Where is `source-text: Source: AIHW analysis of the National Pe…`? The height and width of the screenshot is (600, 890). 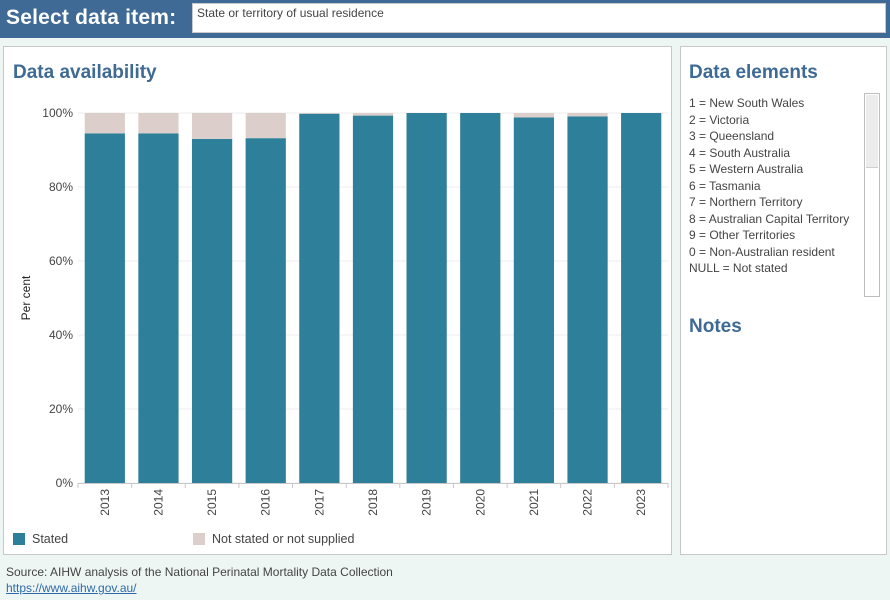 source-text: Source: AIHW analysis of the National Pe… is located at coordinates (199, 572).